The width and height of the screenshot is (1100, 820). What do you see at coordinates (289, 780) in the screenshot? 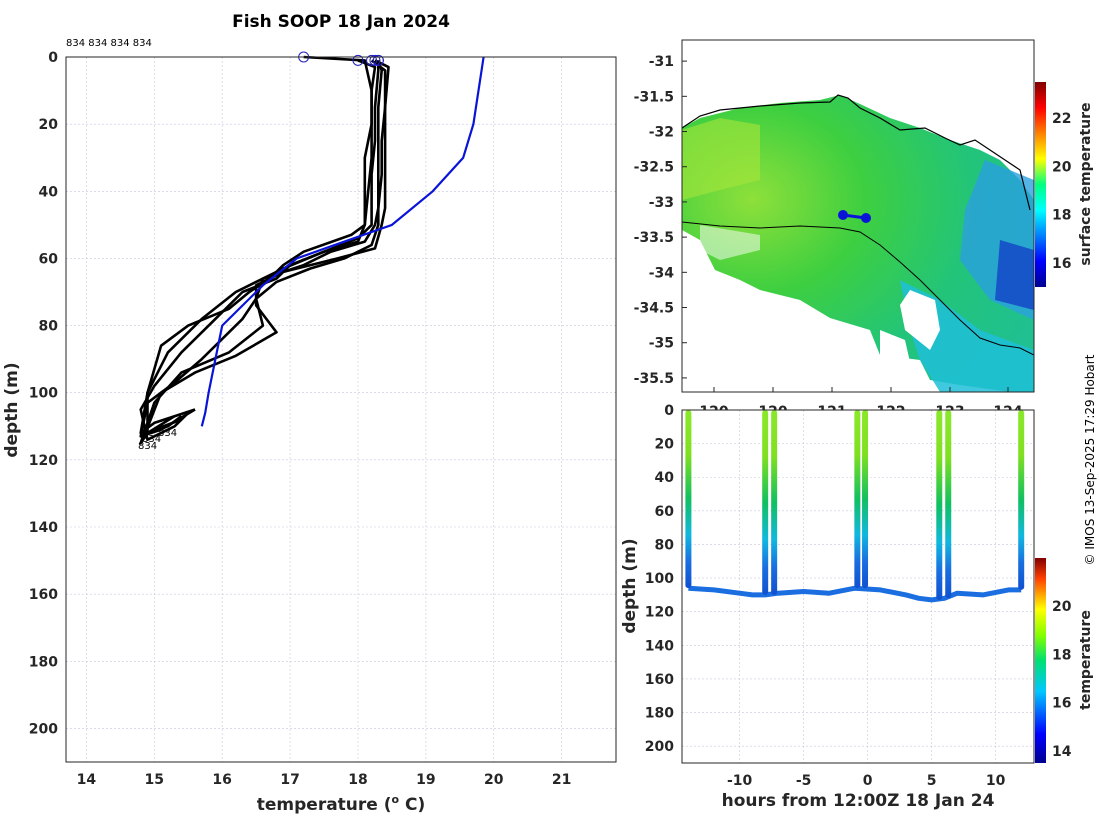
I see `x-tick-label: 17` at bounding box center [289, 780].